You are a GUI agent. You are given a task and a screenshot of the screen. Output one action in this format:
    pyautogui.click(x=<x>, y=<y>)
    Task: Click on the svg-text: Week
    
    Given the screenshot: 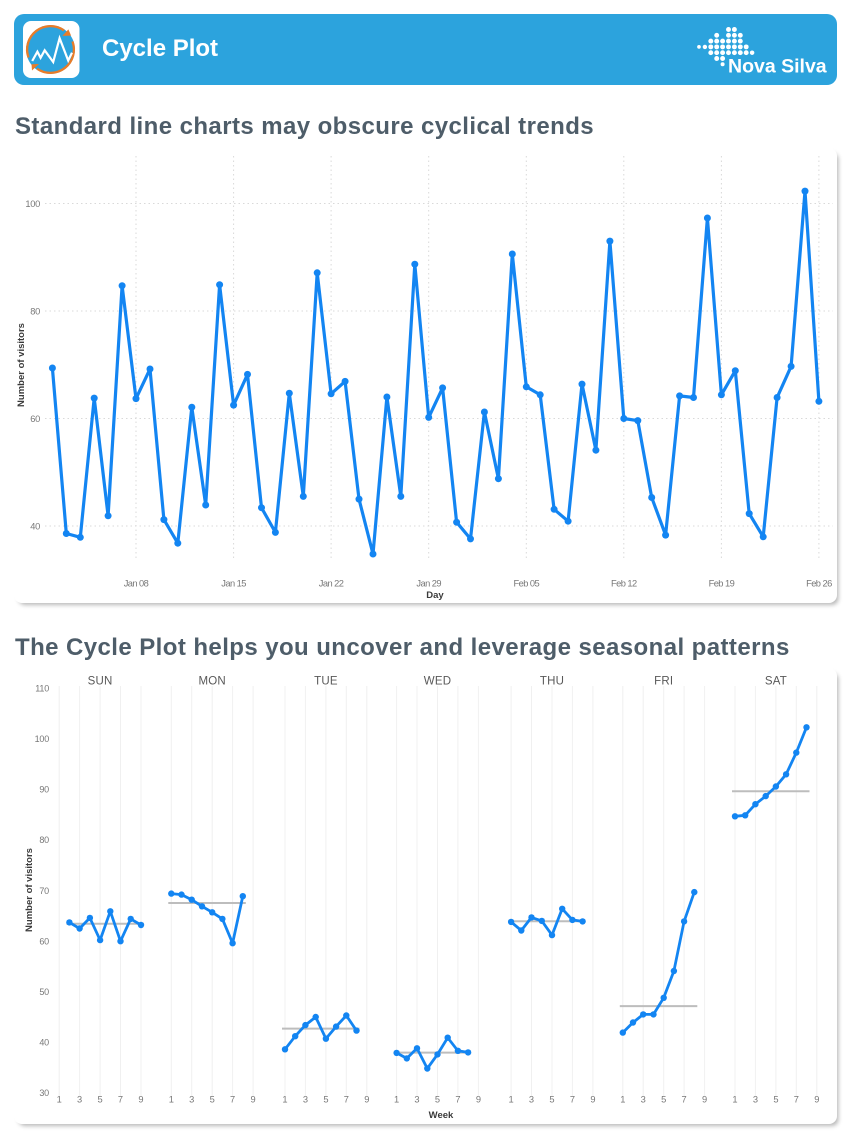 What is the action you would take?
    pyautogui.click(x=441, y=1115)
    